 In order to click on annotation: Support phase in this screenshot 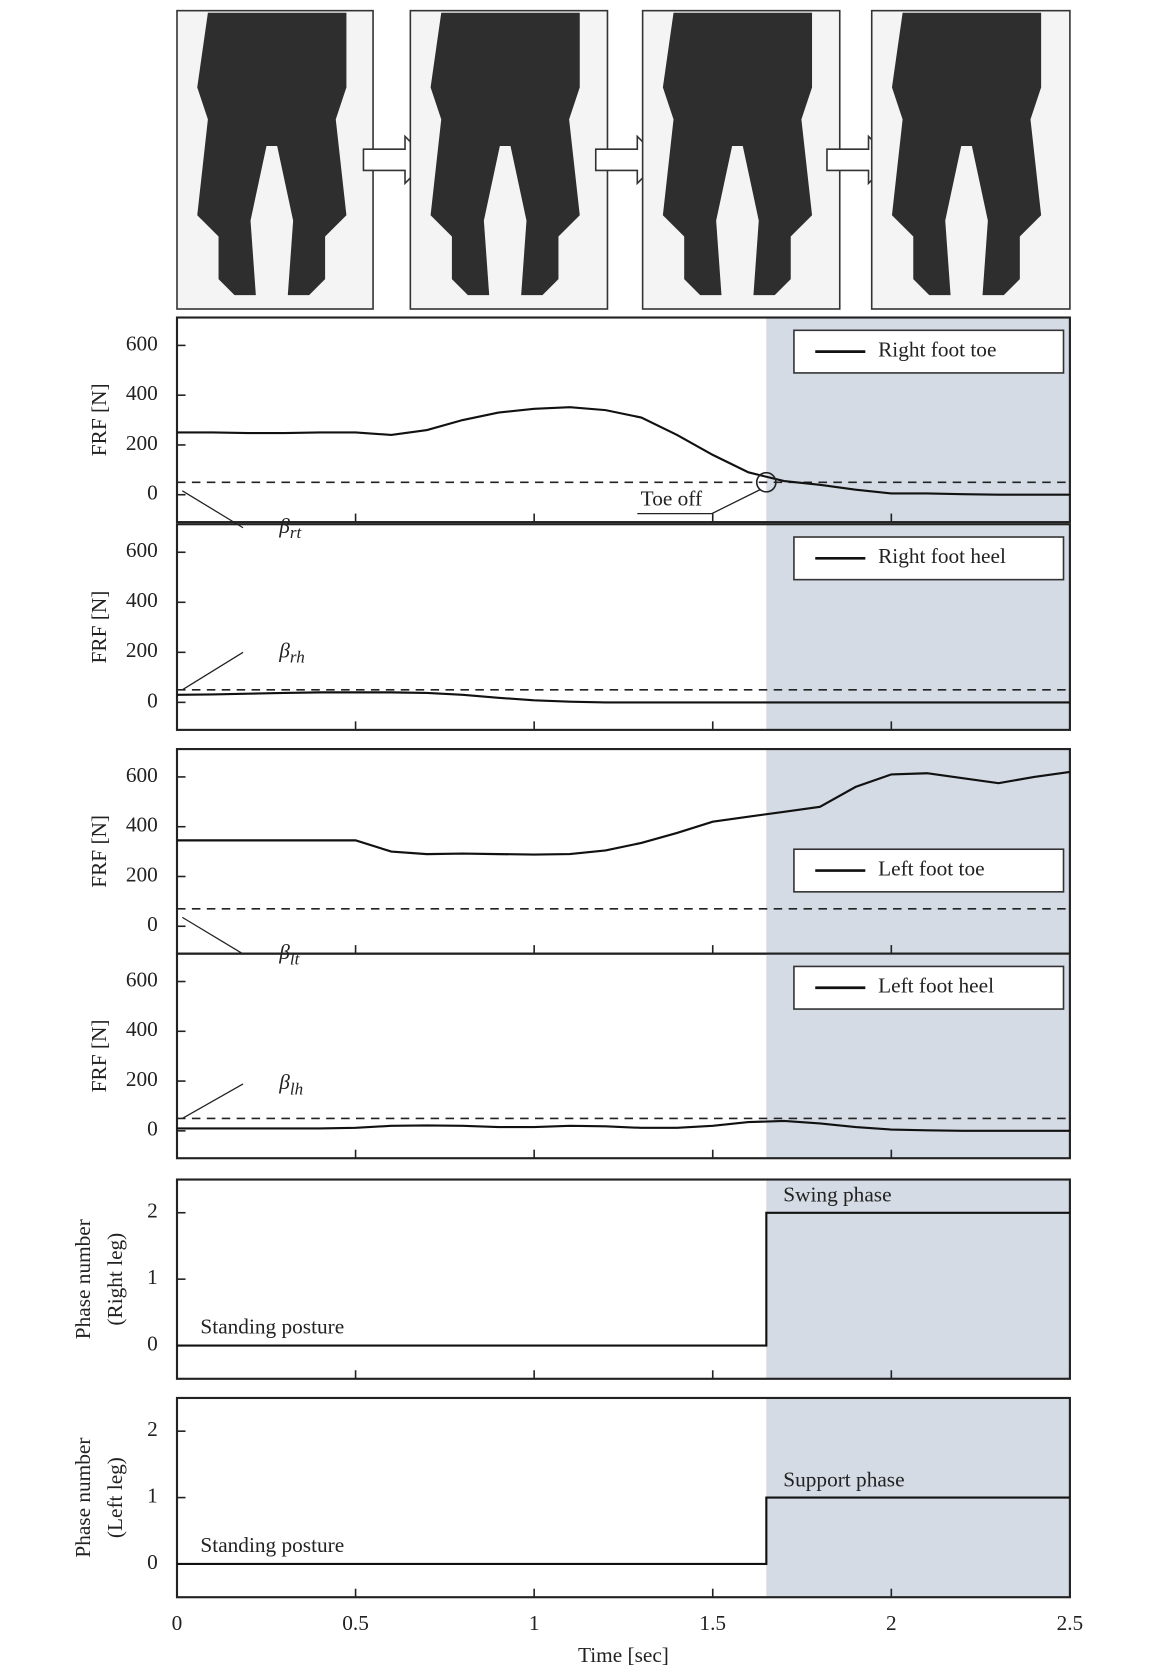, I will do `click(843, 1479)`.